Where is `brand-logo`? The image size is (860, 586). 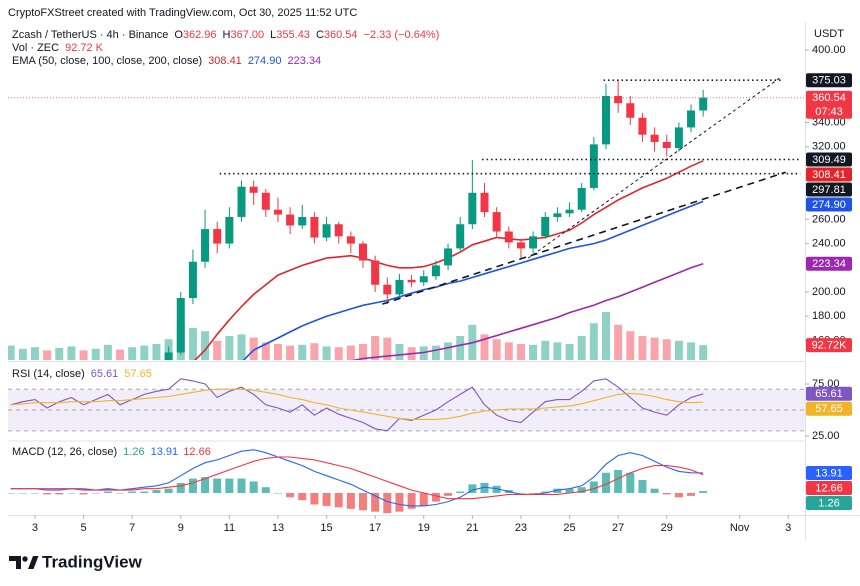
brand-logo is located at coordinates (24, 562).